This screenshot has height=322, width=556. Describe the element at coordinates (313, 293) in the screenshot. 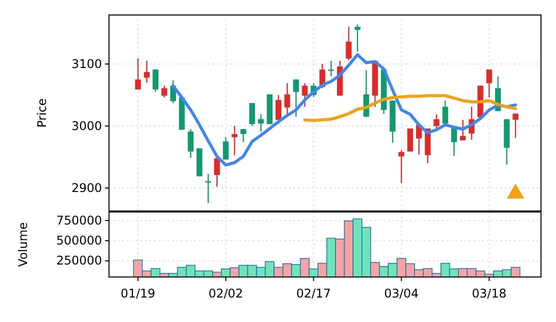

I see `x-tick-label: 02/17` at that location.